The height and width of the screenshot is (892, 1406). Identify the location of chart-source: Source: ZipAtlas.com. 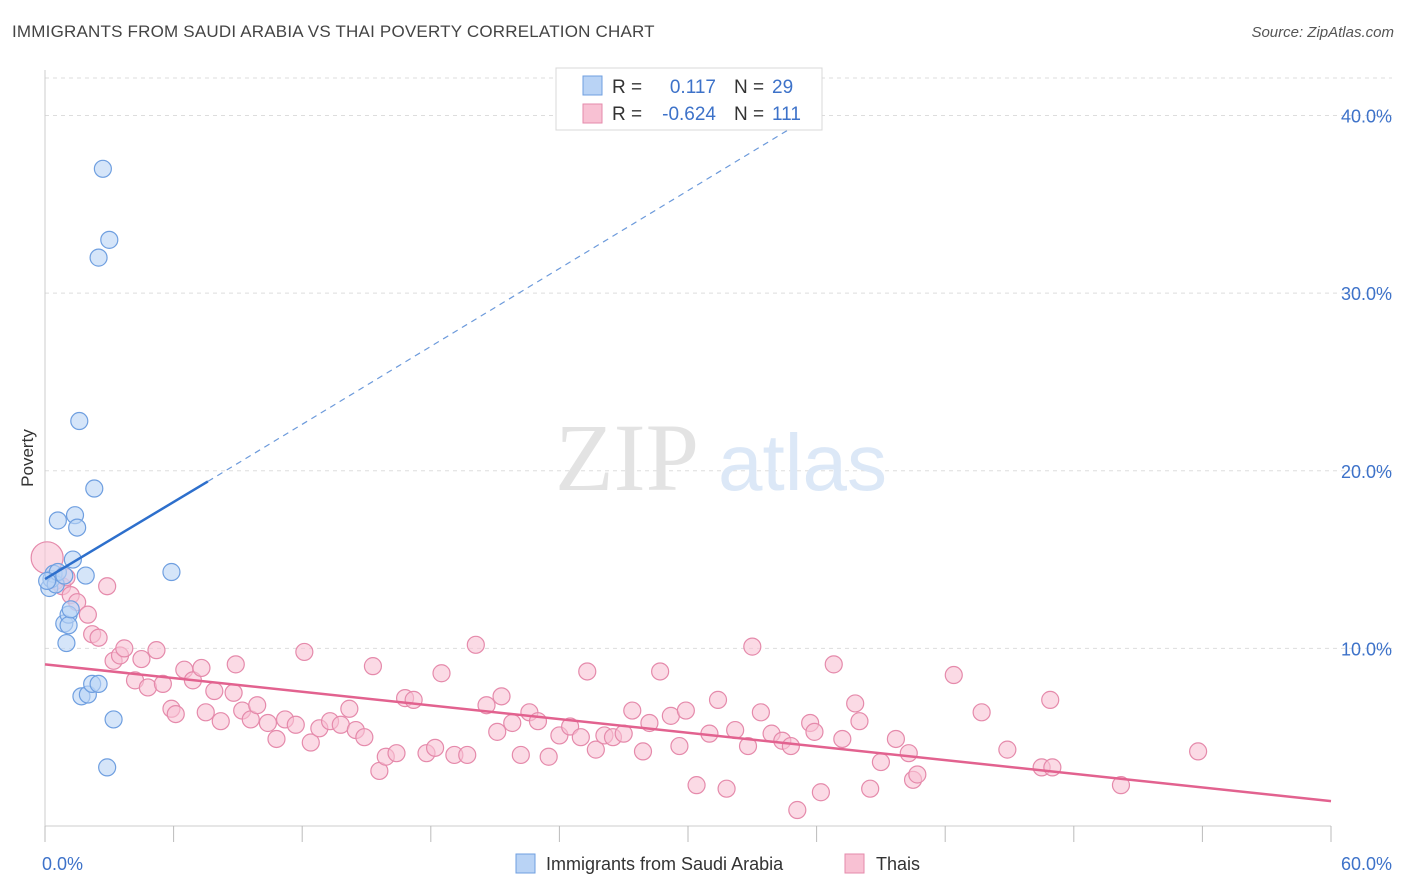
(1322, 32).